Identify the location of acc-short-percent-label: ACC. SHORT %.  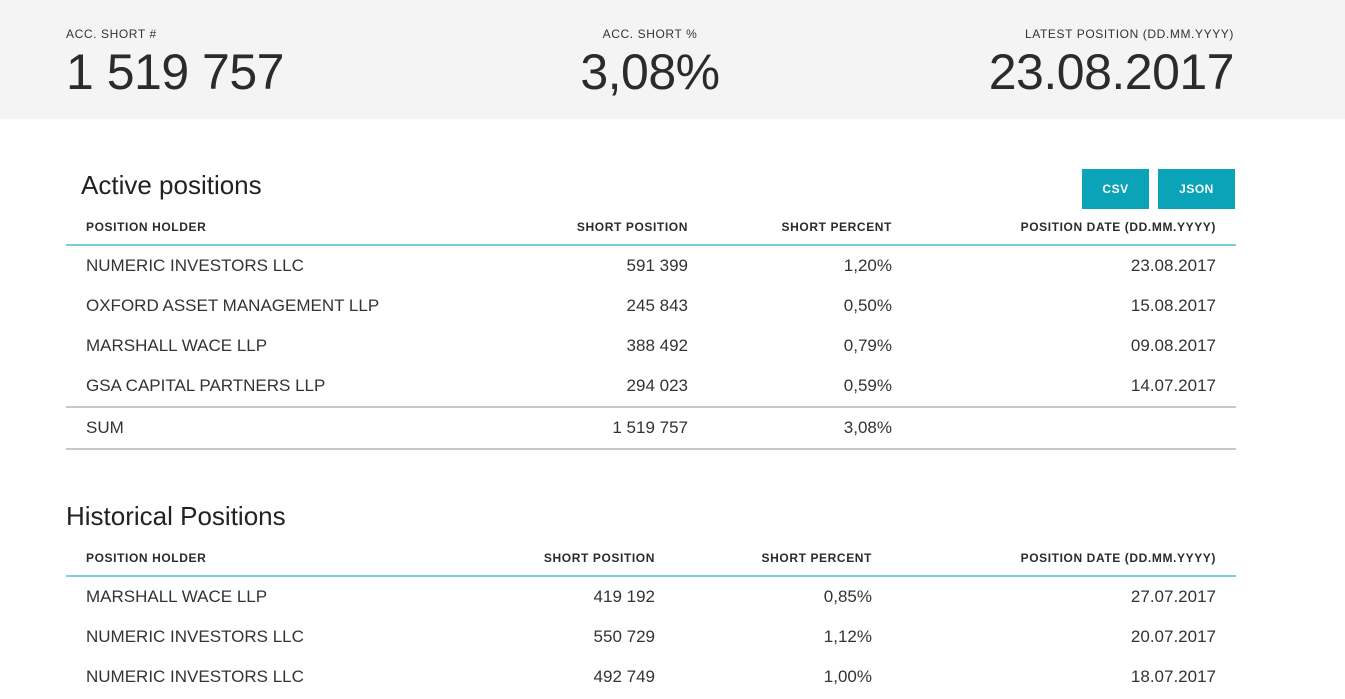
(650, 34).